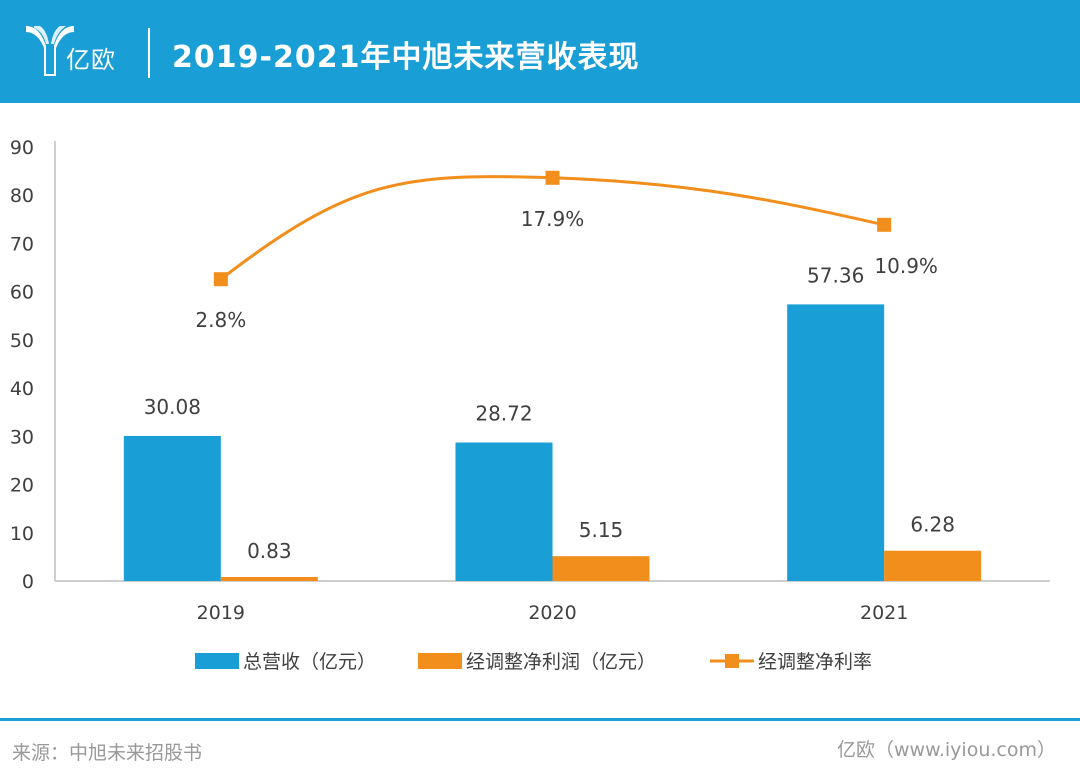 This screenshot has height=773, width=1080. I want to click on y-tick-label: 60, so click(22, 293).